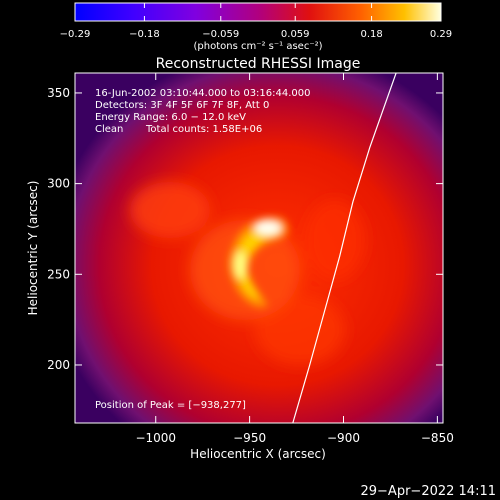 The height and width of the screenshot is (500, 500). Describe the element at coordinates (182, 105) in the screenshot. I see `annotation-detectors: Detectors: 3F 4F 5F 6F 7F 8F, Att 0` at that location.